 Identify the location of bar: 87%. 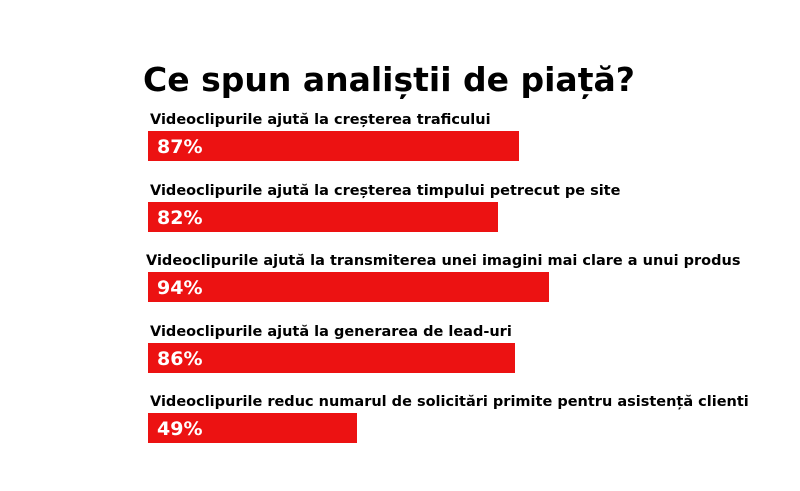
(333, 146).